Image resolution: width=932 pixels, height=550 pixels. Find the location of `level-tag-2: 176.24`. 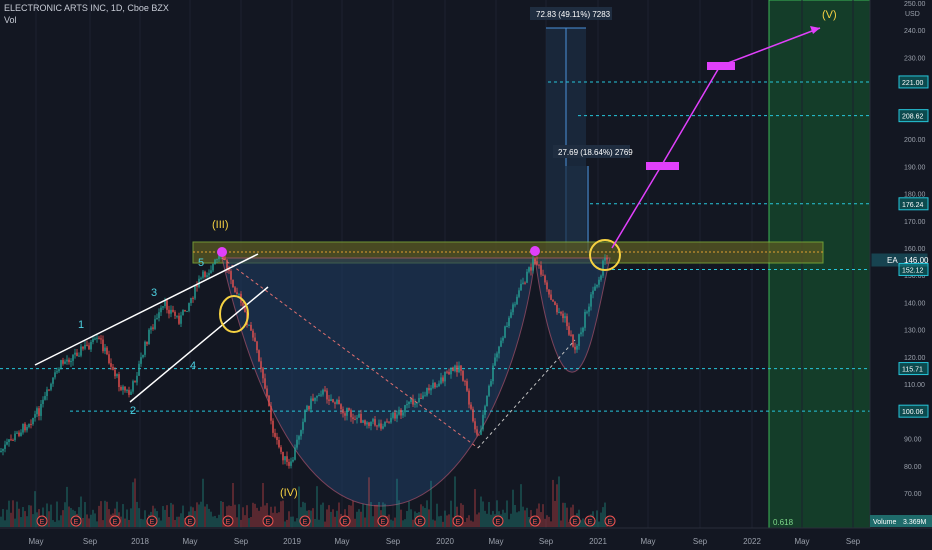

level-tag-2: 176.24 is located at coordinates (913, 205).